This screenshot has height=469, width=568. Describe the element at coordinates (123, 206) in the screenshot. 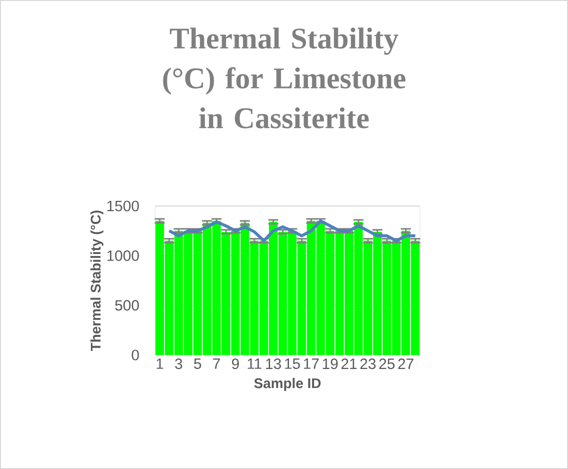

I see `y-tick-label: 1500` at that location.